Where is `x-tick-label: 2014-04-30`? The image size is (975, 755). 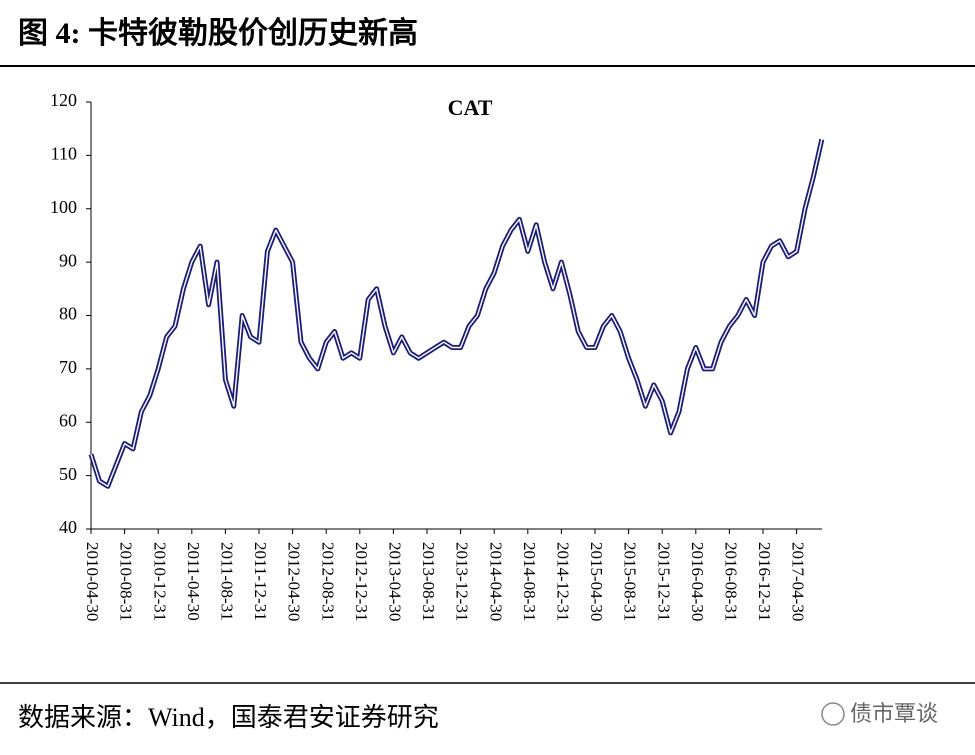
x-tick-label: 2014-04-30 is located at coordinates (495, 581).